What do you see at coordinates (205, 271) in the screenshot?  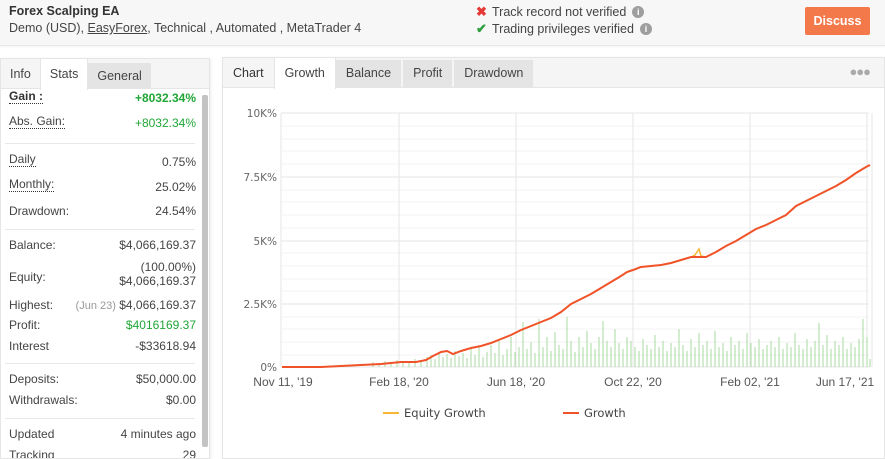 I see `stats-scrollbar` at bounding box center [205, 271].